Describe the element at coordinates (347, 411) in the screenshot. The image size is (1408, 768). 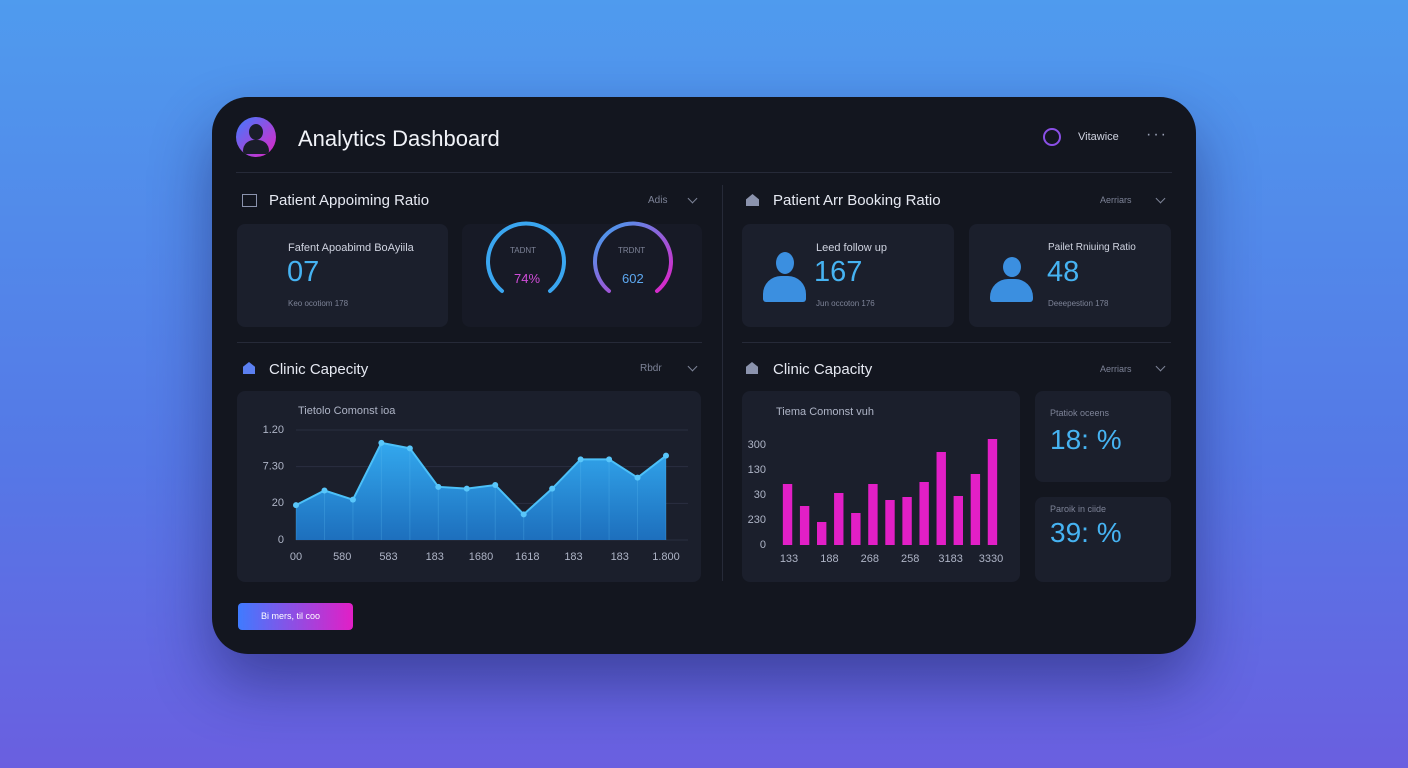
I see `chart-subtitle: Tietolo Comonst ioa` at that location.